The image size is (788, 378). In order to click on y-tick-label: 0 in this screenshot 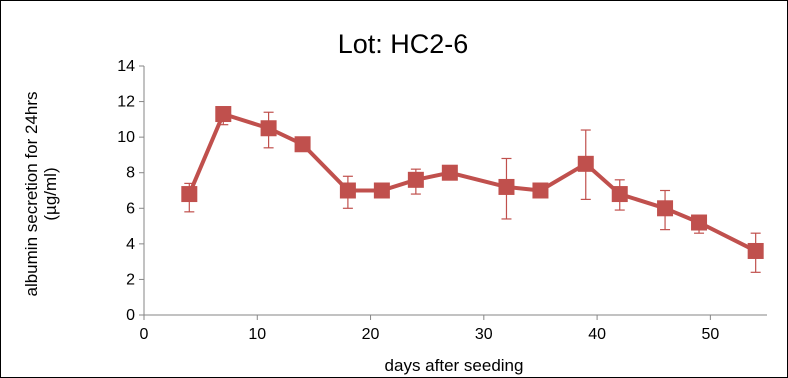, I will do `click(130, 315)`.